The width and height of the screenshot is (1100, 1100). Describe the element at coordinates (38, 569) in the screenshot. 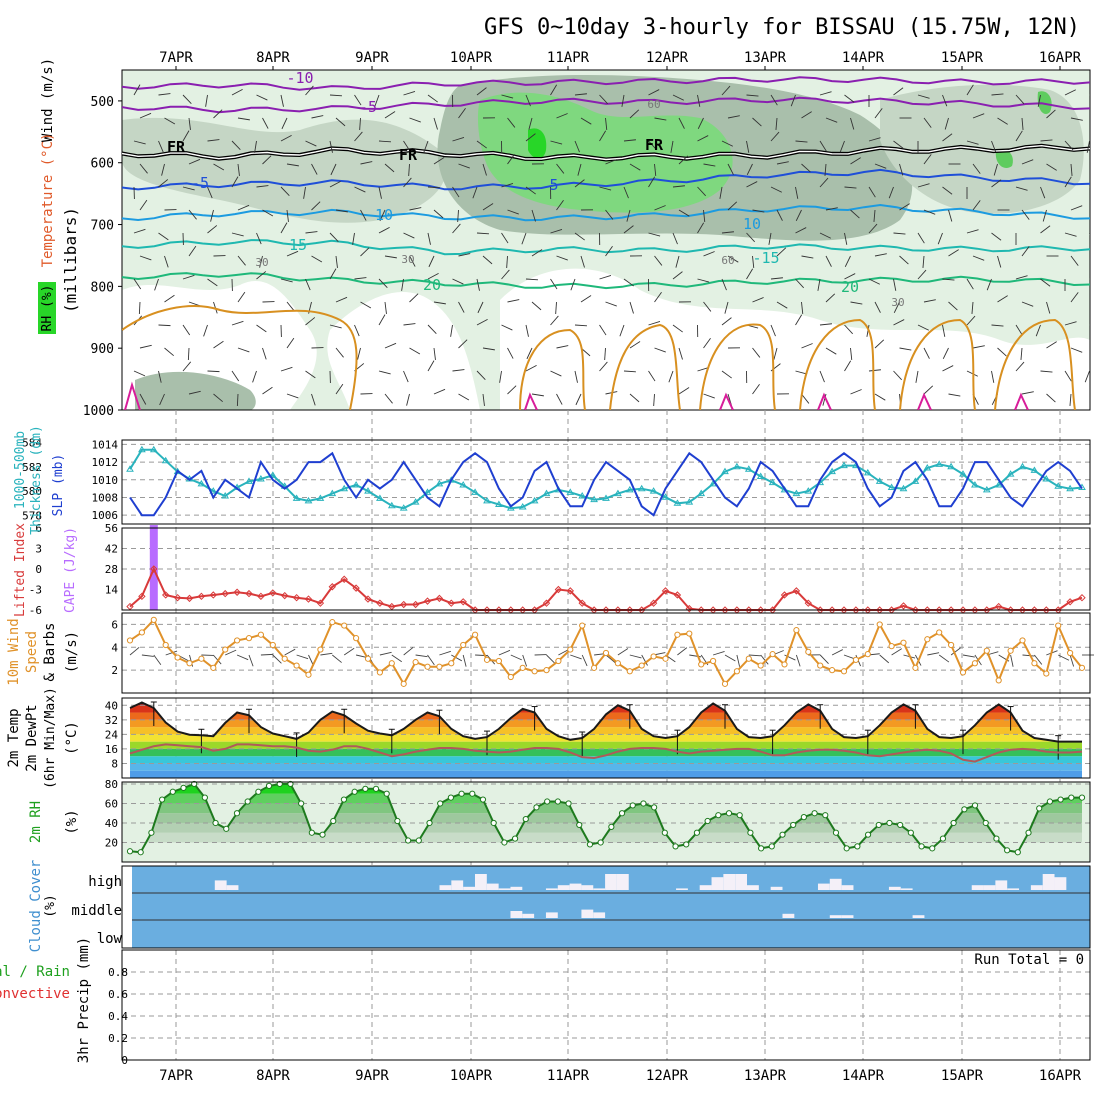

I see `lifted-index-tick-label: 0` at that location.